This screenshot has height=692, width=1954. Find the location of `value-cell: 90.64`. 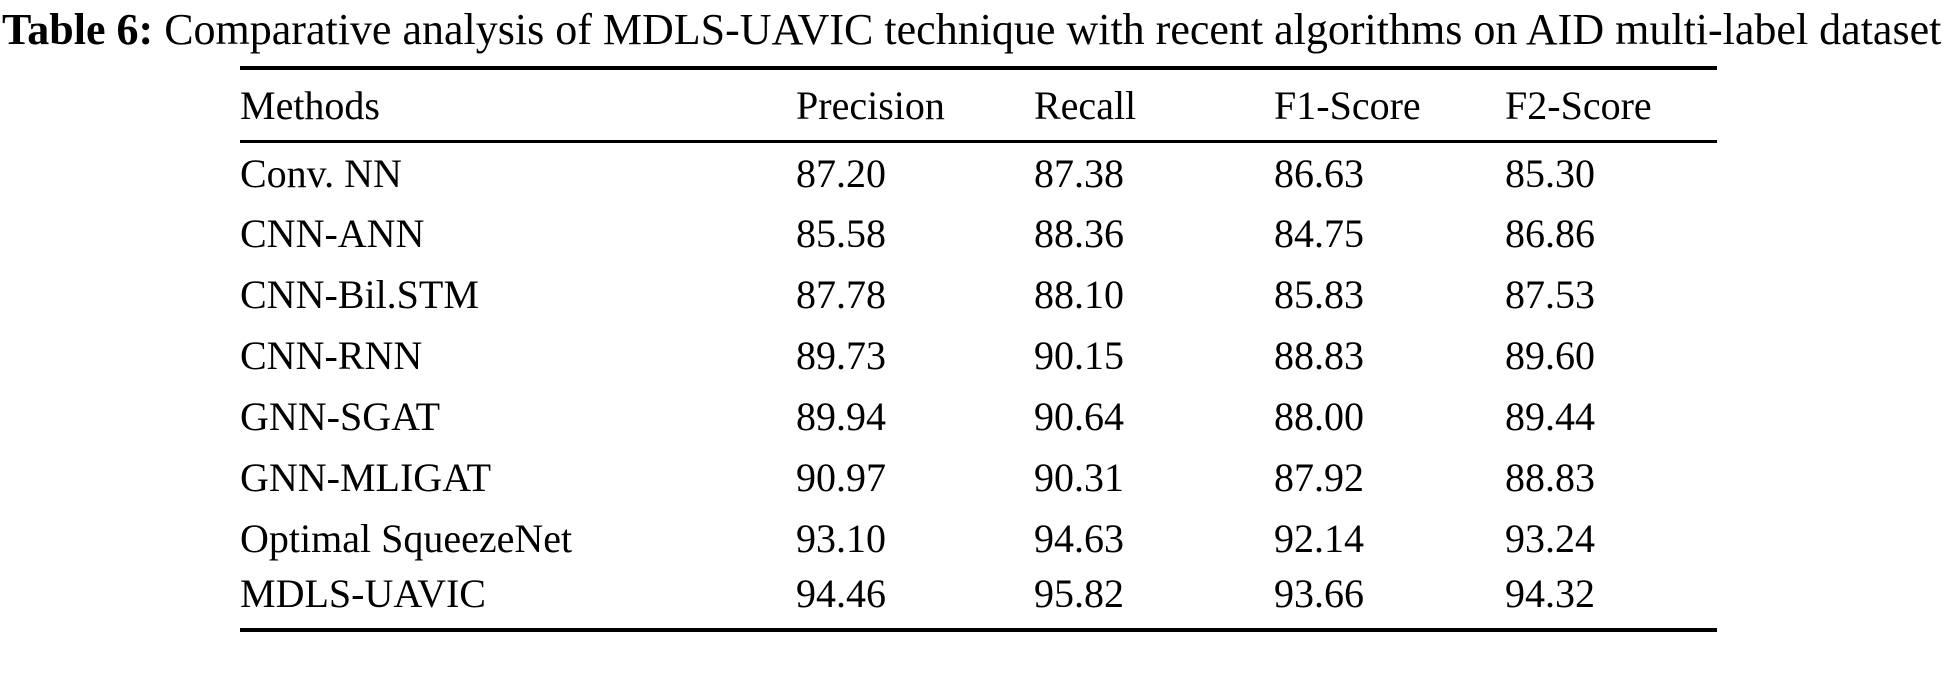

value-cell: 90.64 is located at coordinates (1079, 416).